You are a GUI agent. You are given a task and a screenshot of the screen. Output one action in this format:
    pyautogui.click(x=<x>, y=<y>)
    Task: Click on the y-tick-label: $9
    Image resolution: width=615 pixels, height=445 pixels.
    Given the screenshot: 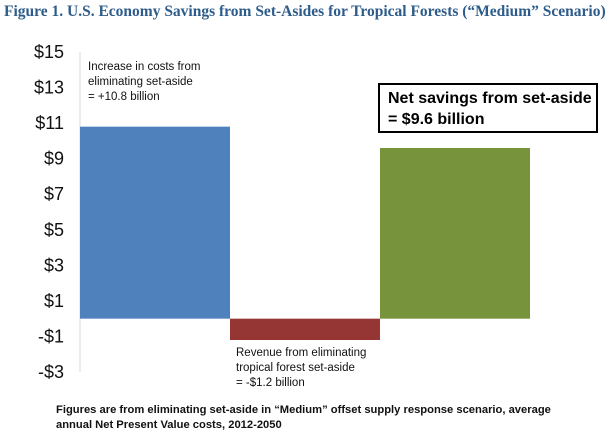 What is the action you would take?
    pyautogui.click(x=54, y=159)
    